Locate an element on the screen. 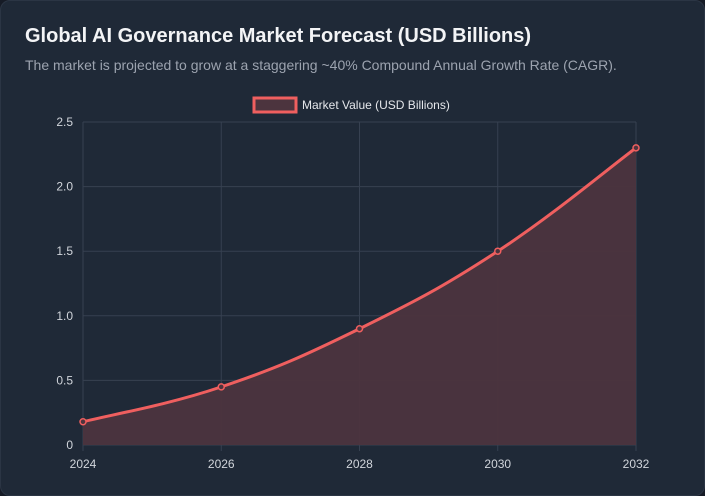 The width and height of the screenshot is (705, 496). x-tick-label: 2028 is located at coordinates (359, 464).